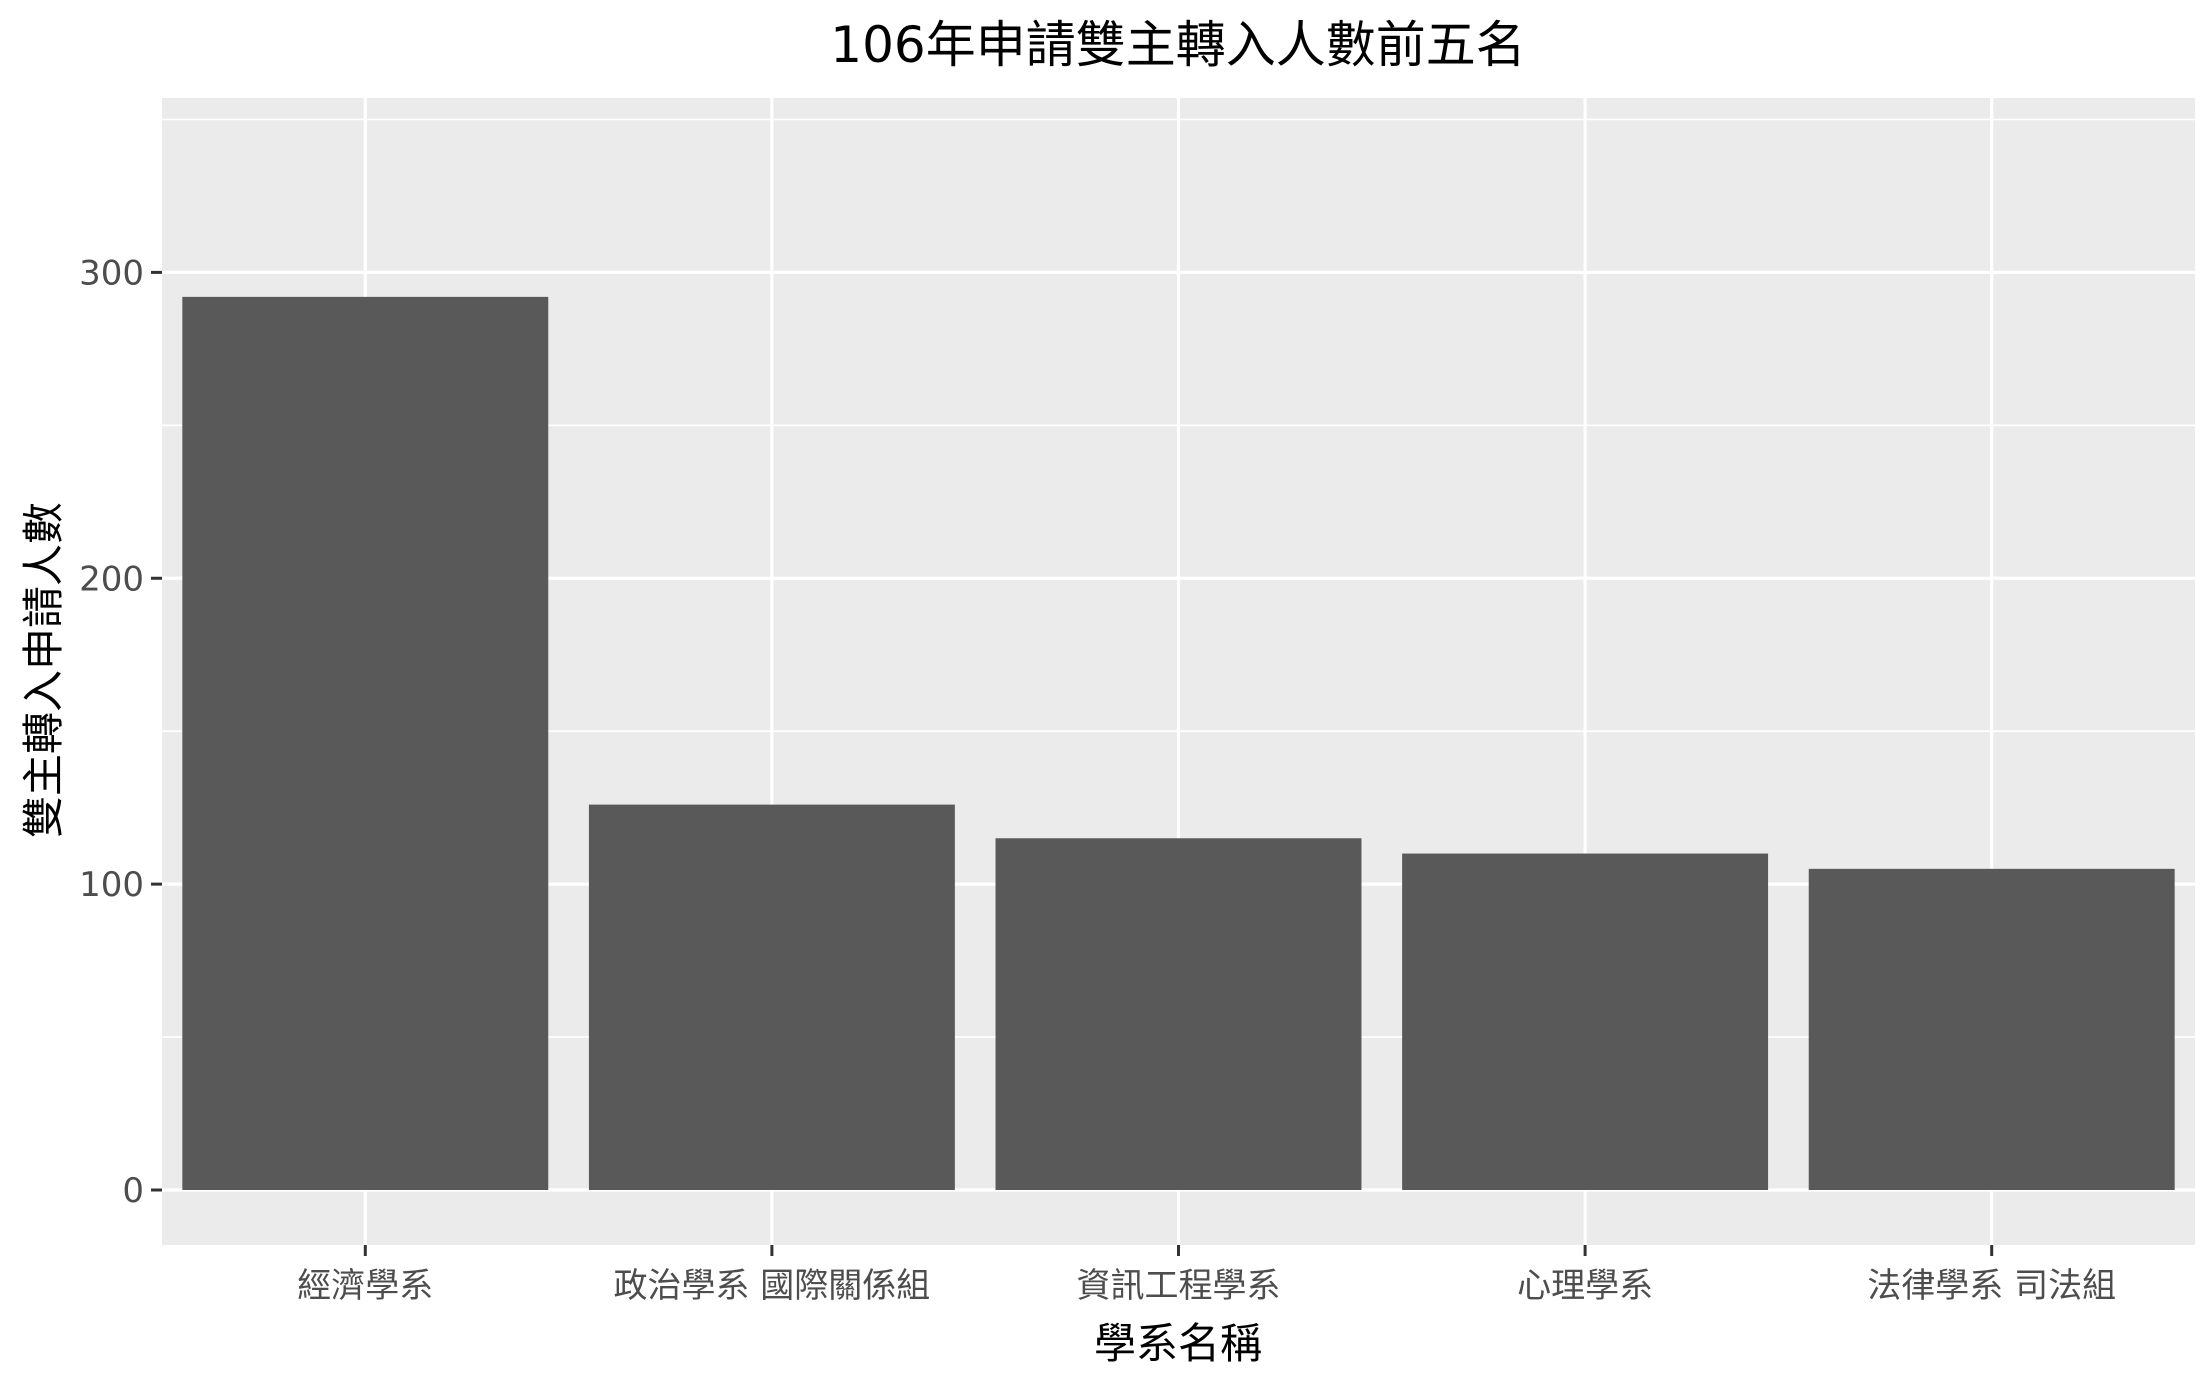  Describe the element at coordinates (1177, 45) in the screenshot. I see `chart-title: 106年申請雙主轉入人數前五名` at that location.